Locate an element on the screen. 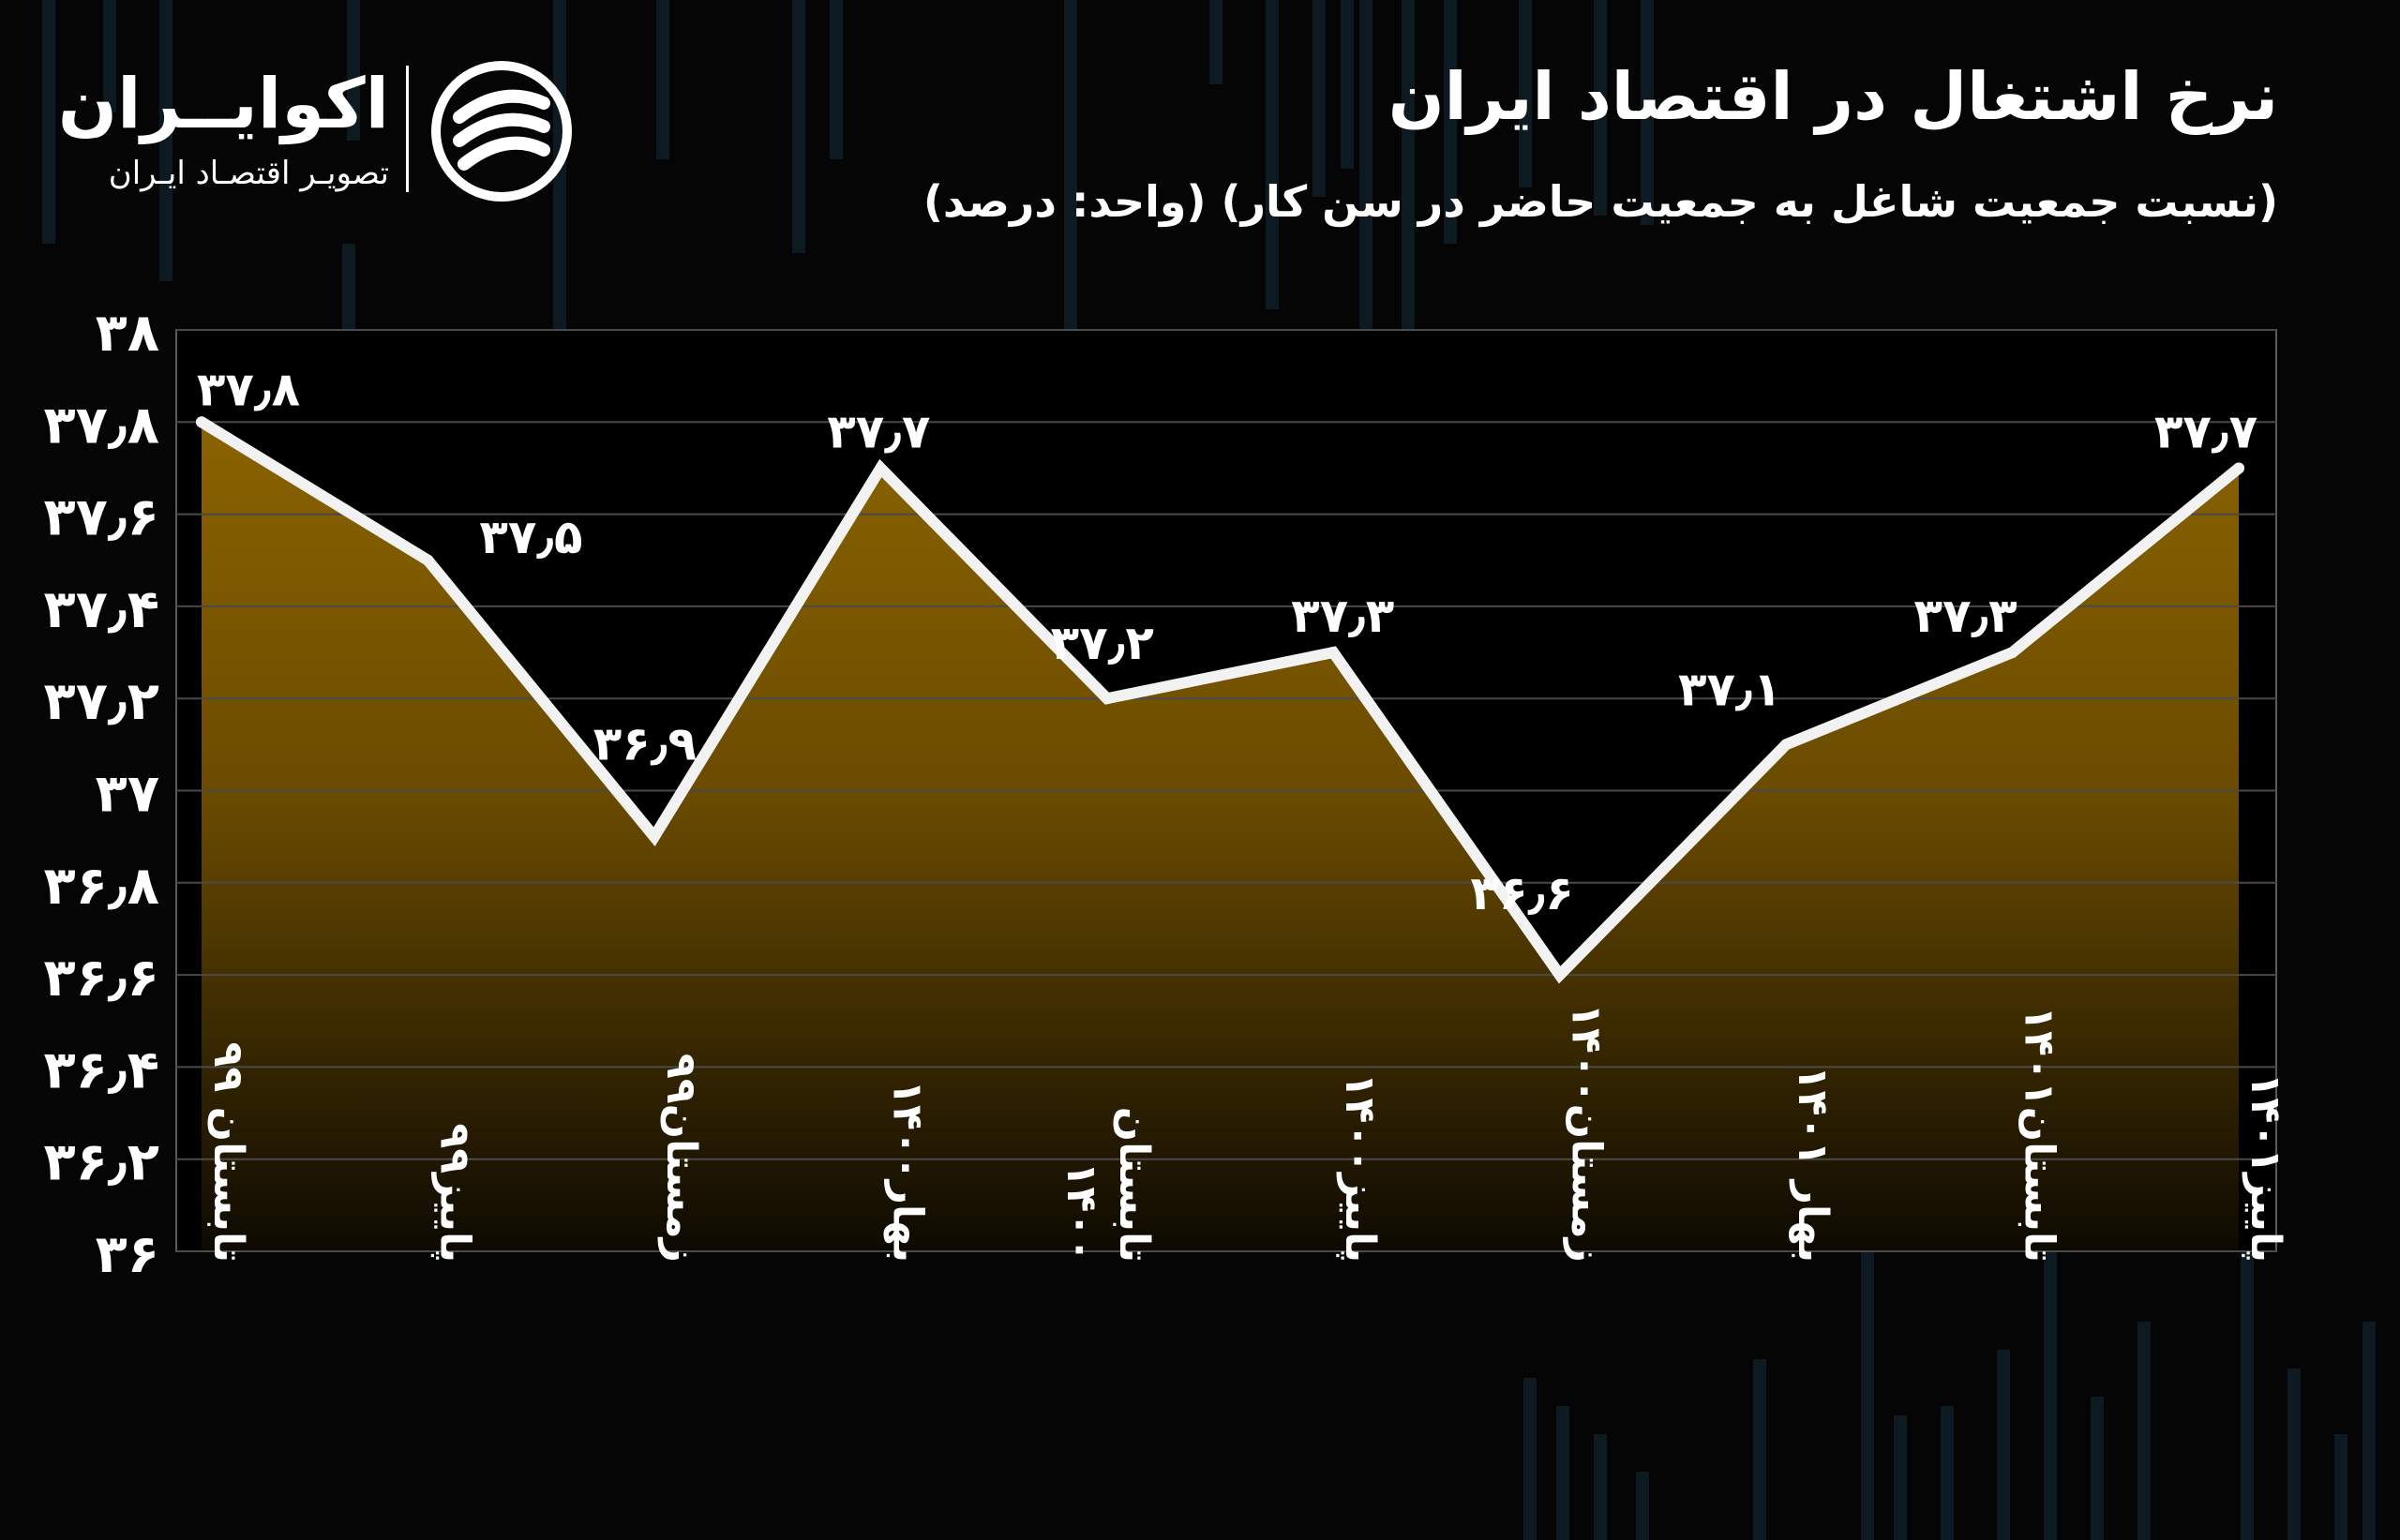  data-label: ۳۷٫۲ is located at coordinates (1102, 643).